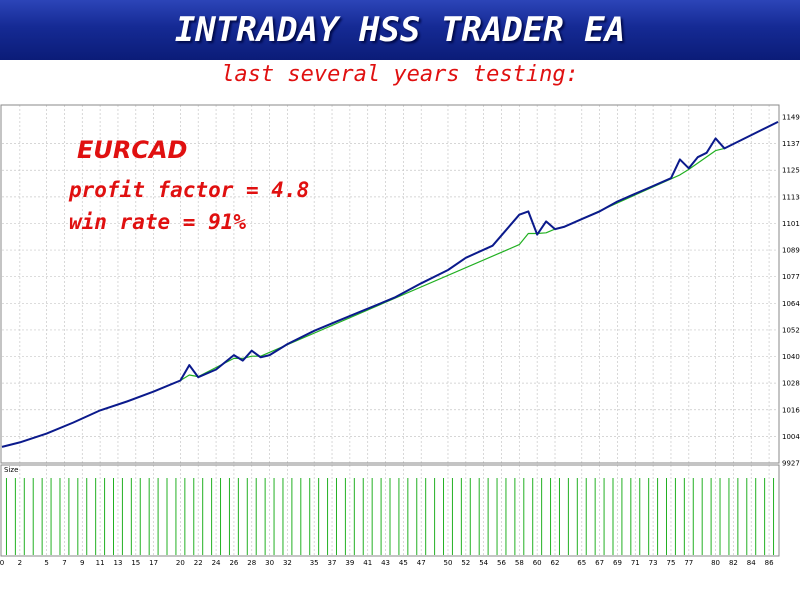 This screenshot has height=600, width=800. Describe the element at coordinates (769, 563) in the screenshot. I see `x-tick-label: 86` at that location.